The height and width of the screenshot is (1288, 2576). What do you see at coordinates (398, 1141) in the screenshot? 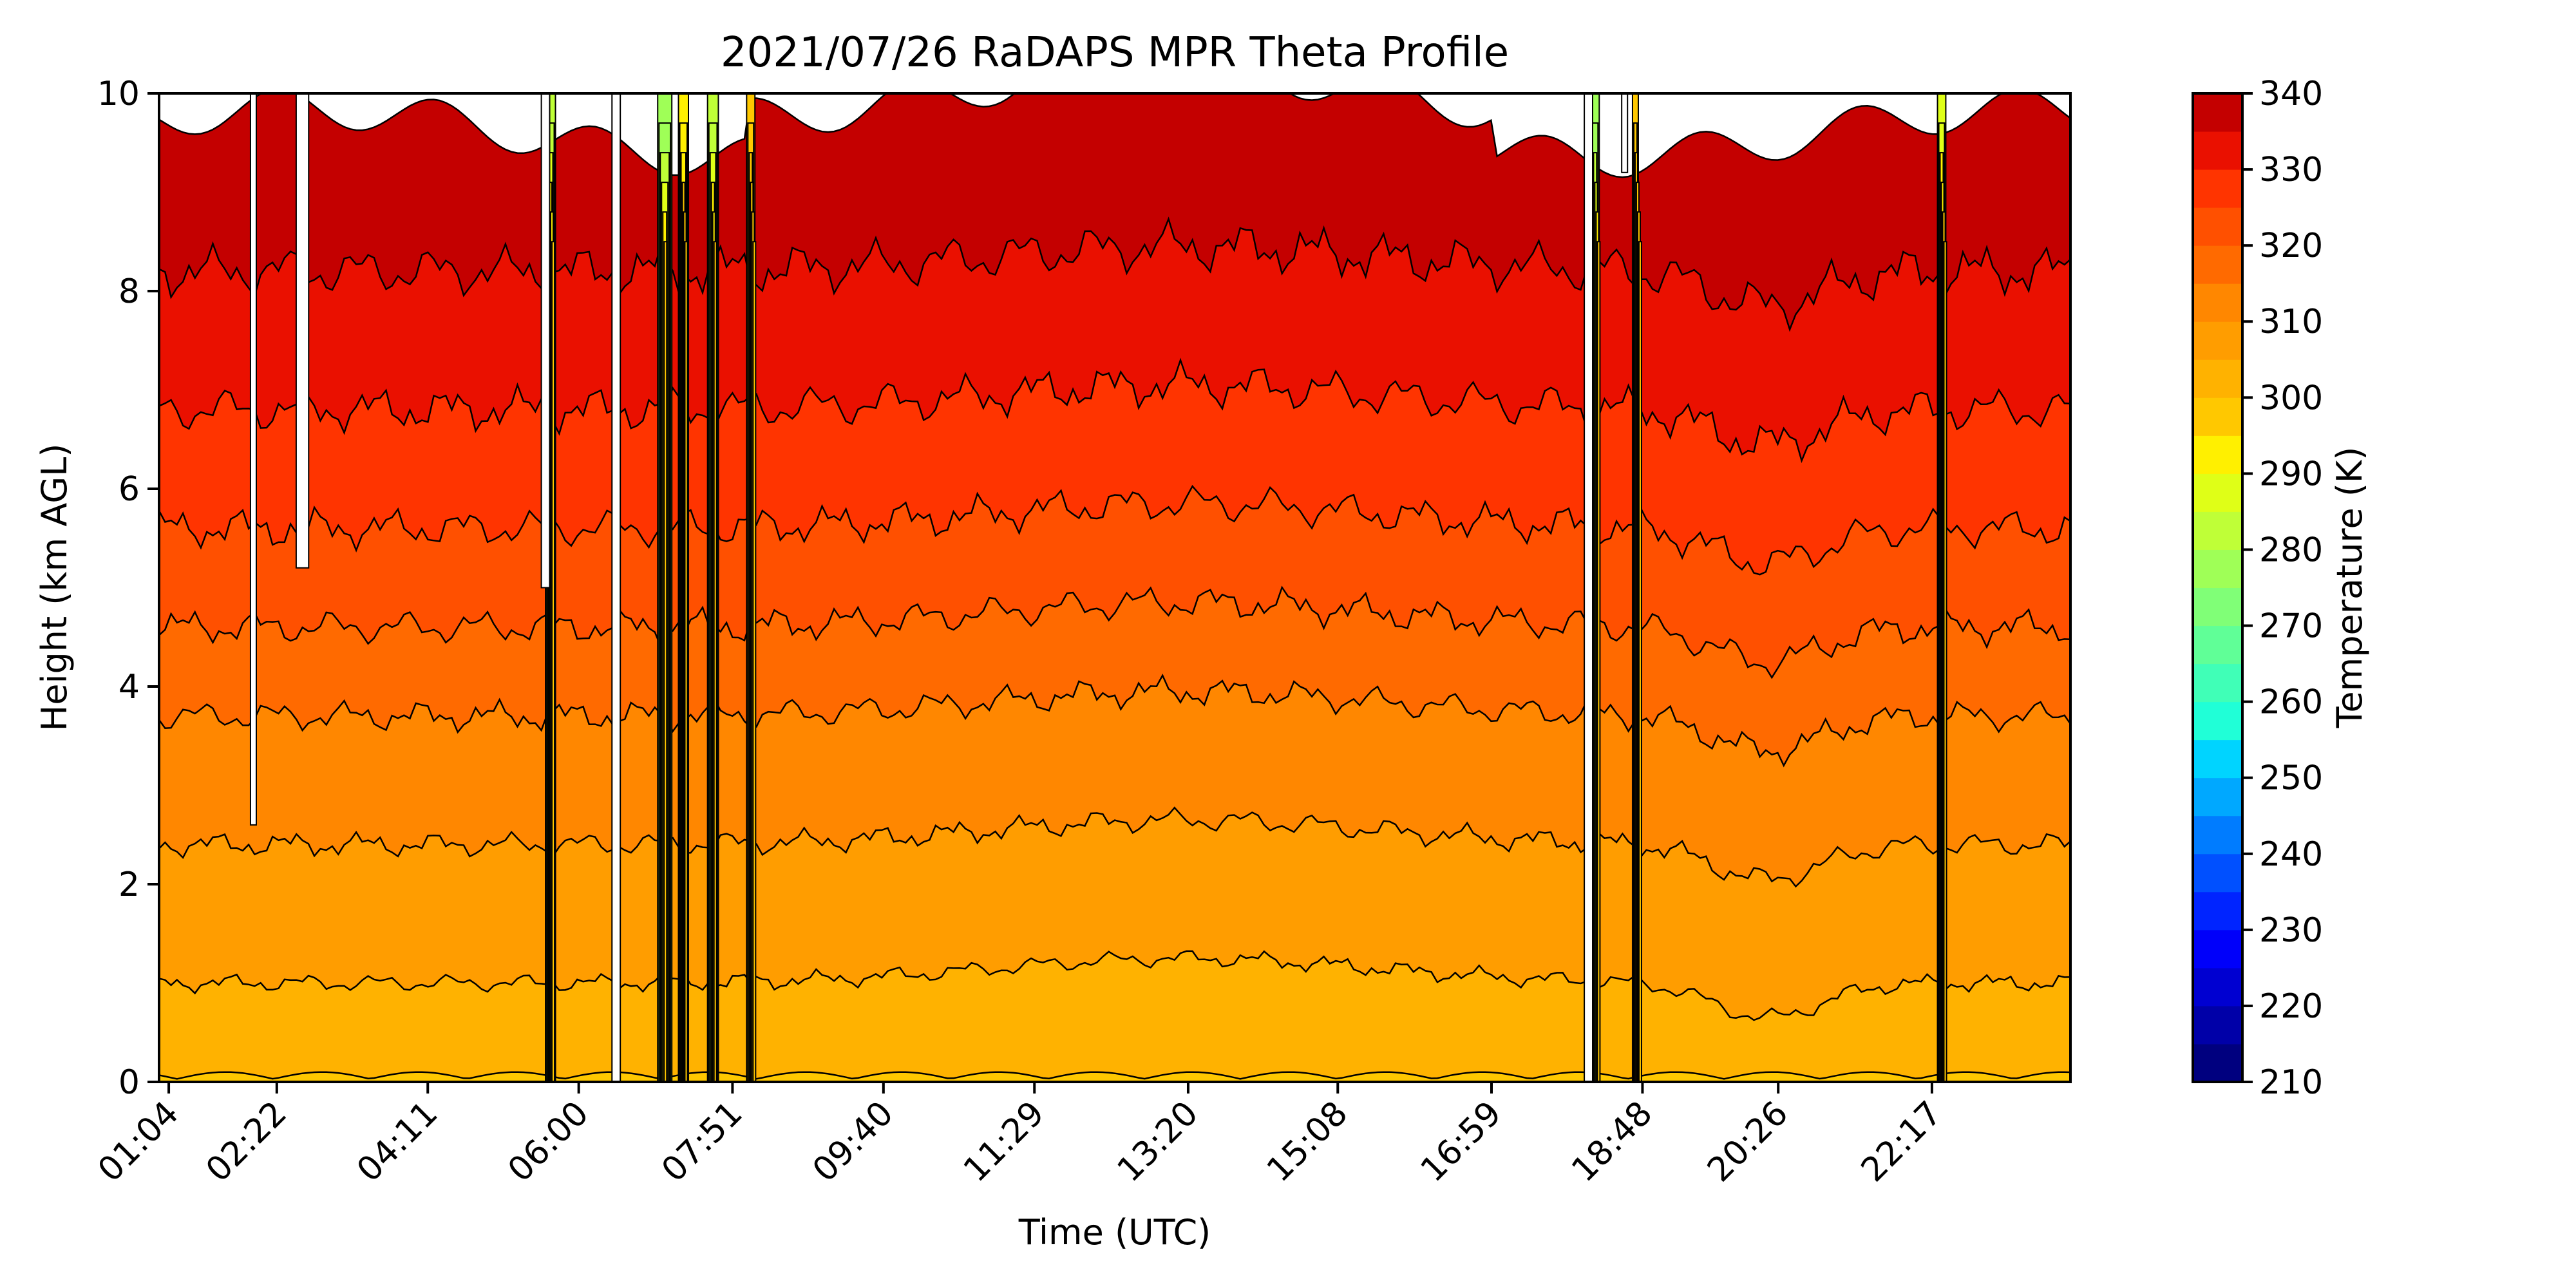
I see `x-tick-label: 04:11` at bounding box center [398, 1141].